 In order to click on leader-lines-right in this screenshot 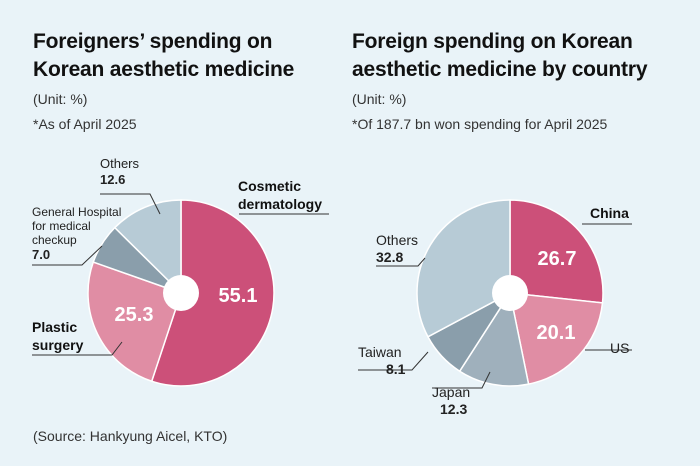, I will do `click(495, 306)`.